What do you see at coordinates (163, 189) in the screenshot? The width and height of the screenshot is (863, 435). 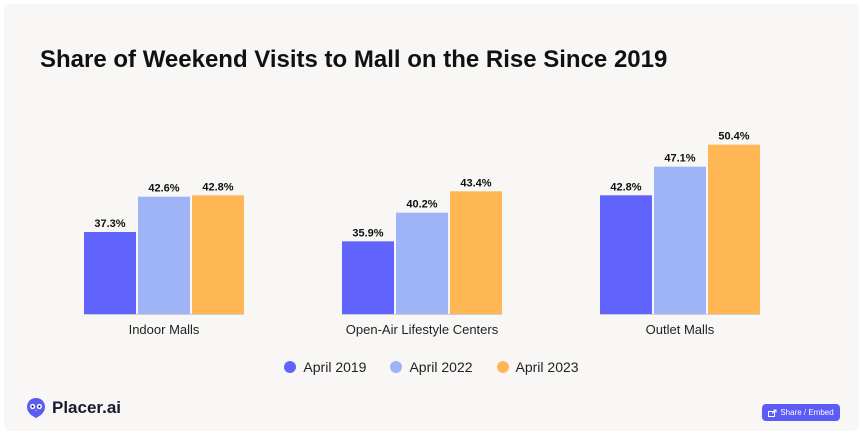 I see `bar-value-label: 42.6%` at bounding box center [163, 189].